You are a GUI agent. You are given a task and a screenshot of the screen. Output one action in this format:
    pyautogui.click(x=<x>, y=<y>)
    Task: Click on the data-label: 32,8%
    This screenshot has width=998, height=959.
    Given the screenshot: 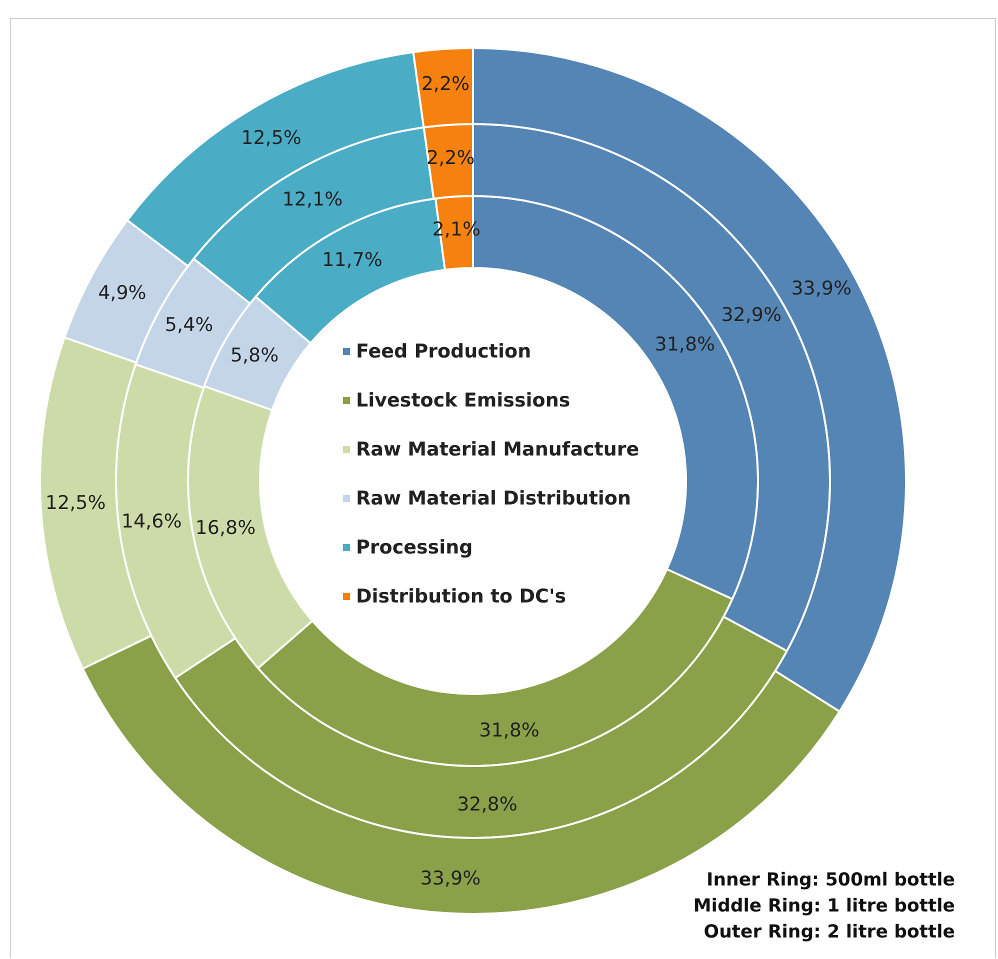 What is the action you would take?
    pyautogui.click(x=487, y=805)
    